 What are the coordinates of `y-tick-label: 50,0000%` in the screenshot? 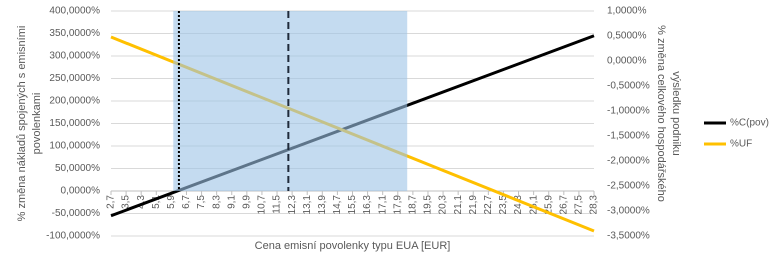 It's located at (77, 168).